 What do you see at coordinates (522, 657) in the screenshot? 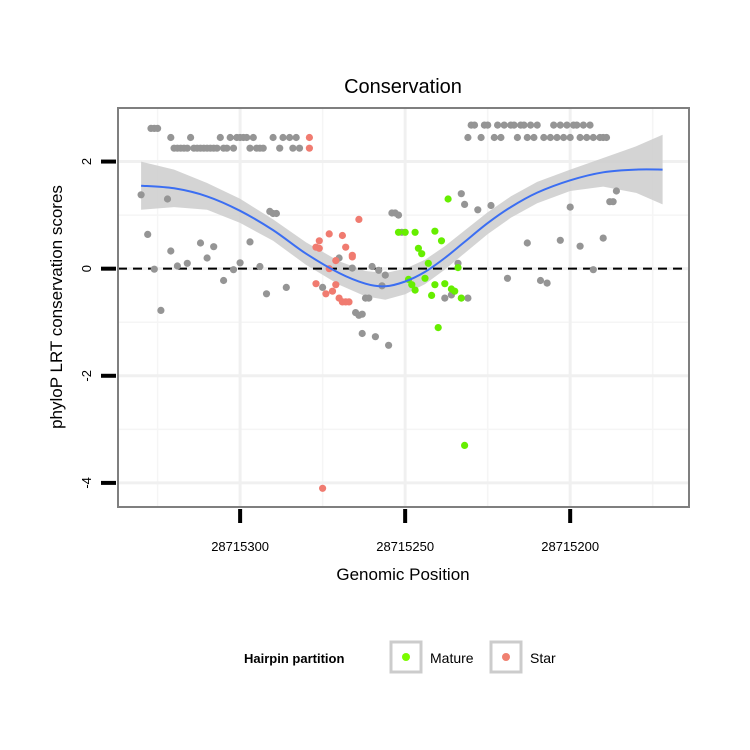
I see `legend-item-star: Star` at bounding box center [522, 657].